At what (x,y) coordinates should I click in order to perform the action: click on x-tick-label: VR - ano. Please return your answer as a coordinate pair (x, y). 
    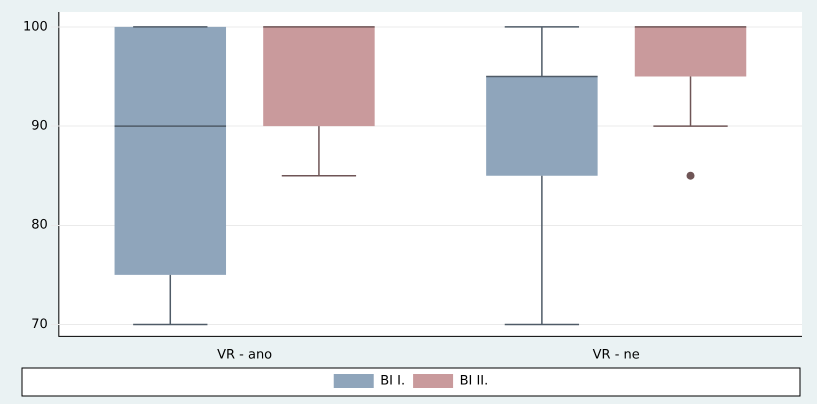
    Looking at the image, I should click on (244, 355).